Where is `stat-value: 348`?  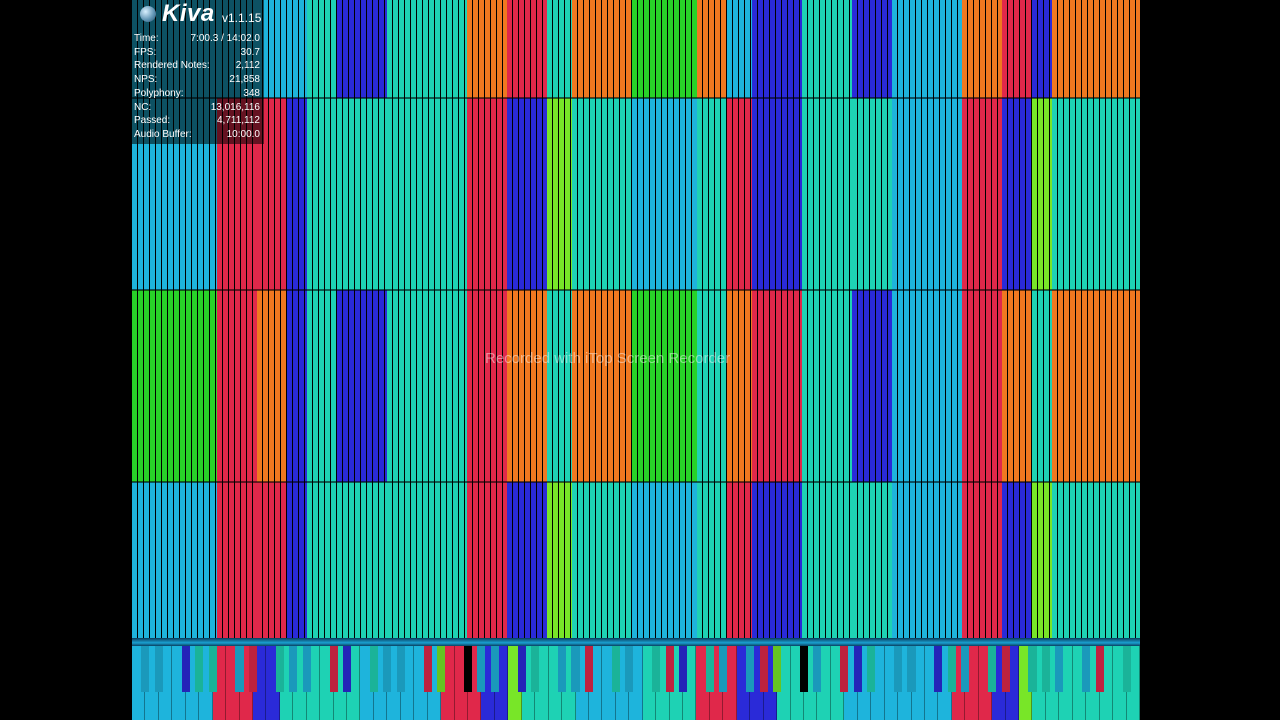 stat-value: 348 is located at coordinates (251, 93).